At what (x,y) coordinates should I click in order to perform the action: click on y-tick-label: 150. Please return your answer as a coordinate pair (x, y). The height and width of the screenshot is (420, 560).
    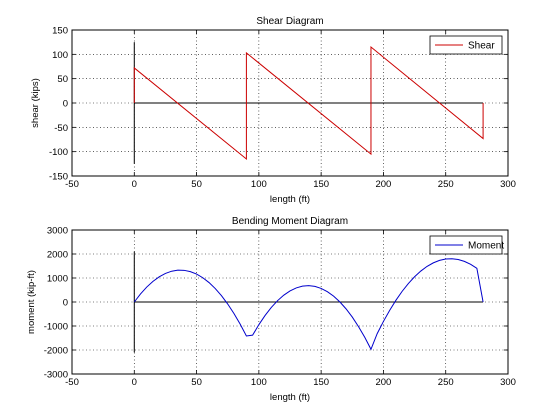
    Looking at the image, I should click on (60, 31).